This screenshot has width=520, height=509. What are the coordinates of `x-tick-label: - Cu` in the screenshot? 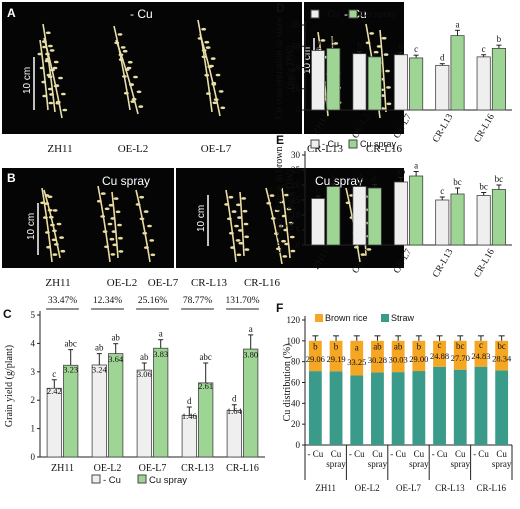 It's located at (357, 454).